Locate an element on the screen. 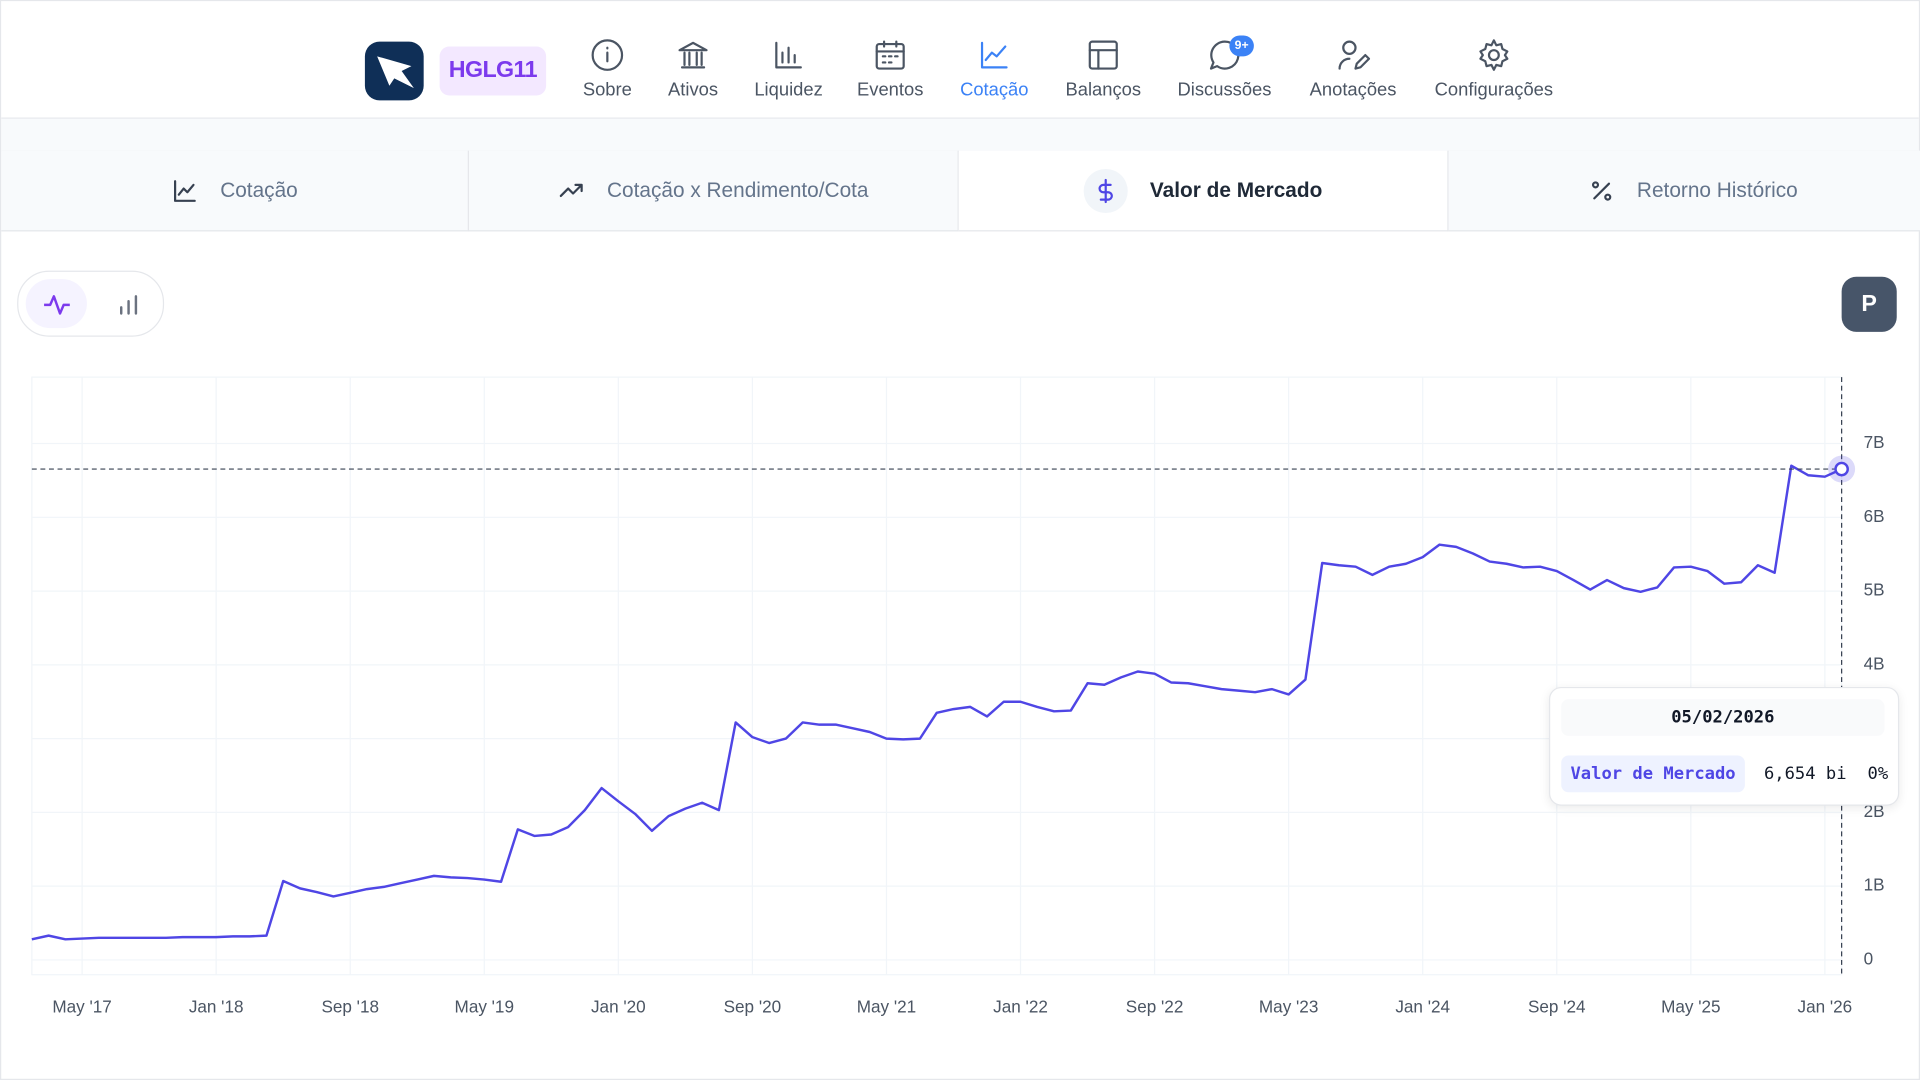 The image size is (1920, 1080). x-tick-label: May '23 is located at coordinates (1288, 1006).